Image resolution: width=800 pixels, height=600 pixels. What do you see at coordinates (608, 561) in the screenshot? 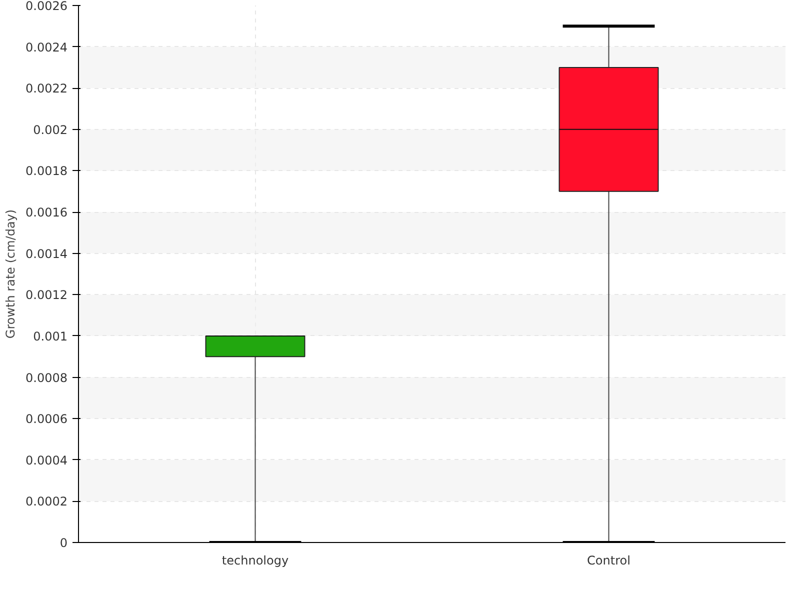
I see `x-tick-label: Control` at bounding box center [608, 561].